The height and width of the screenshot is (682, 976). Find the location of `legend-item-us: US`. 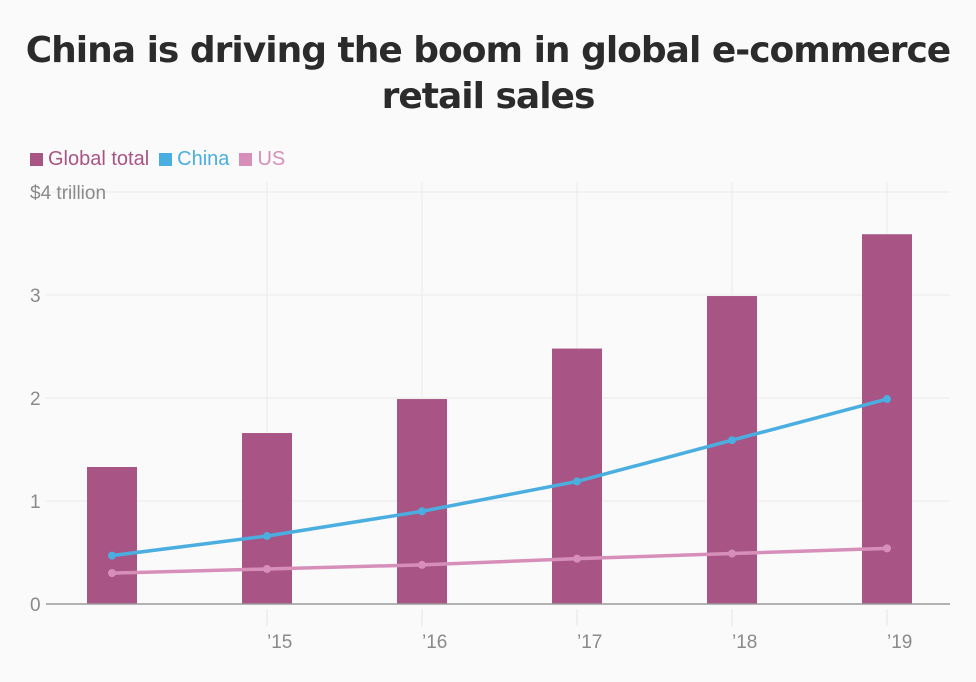

legend-item-us: US is located at coordinates (262, 159).